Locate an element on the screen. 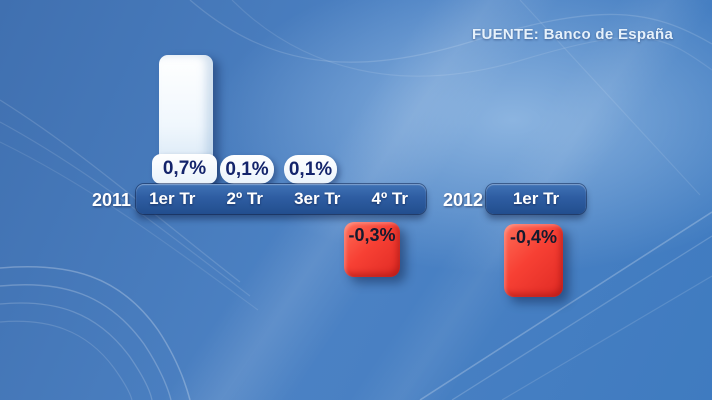  quarter-label-2011-q2: 2º Tr is located at coordinates (244, 198).